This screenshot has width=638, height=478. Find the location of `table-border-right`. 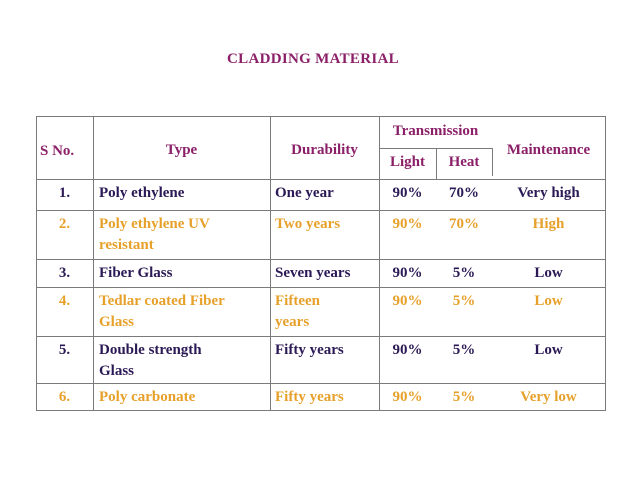

table-border-right is located at coordinates (605, 263).